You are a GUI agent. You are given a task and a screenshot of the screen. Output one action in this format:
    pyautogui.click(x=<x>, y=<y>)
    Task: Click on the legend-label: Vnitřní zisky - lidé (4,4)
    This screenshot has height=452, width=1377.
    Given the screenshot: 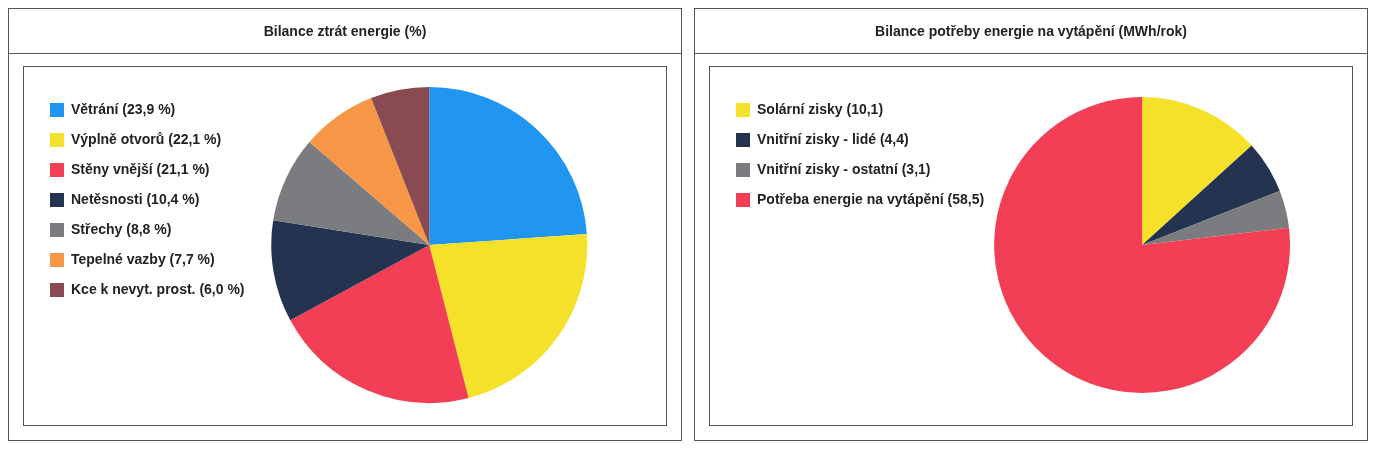 What is the action you would take?
    pyautogui.click(x=833, y=138)
    